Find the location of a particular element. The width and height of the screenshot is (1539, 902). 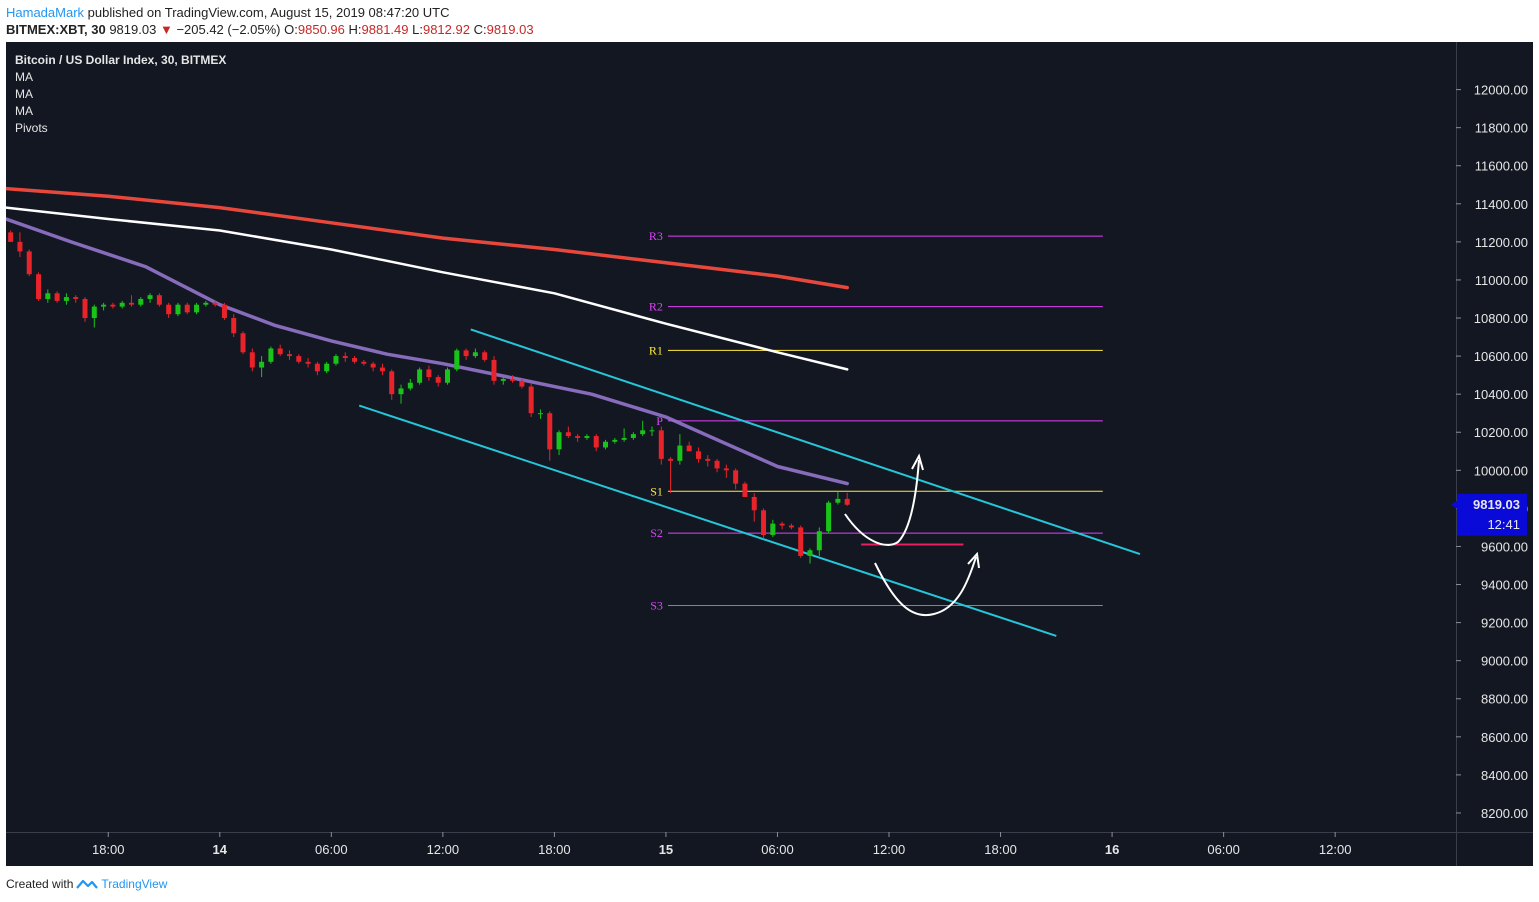

legend-title: Bitcoin / US Dollar Index, 30, BITMEX is located at coordinates (121, 60).